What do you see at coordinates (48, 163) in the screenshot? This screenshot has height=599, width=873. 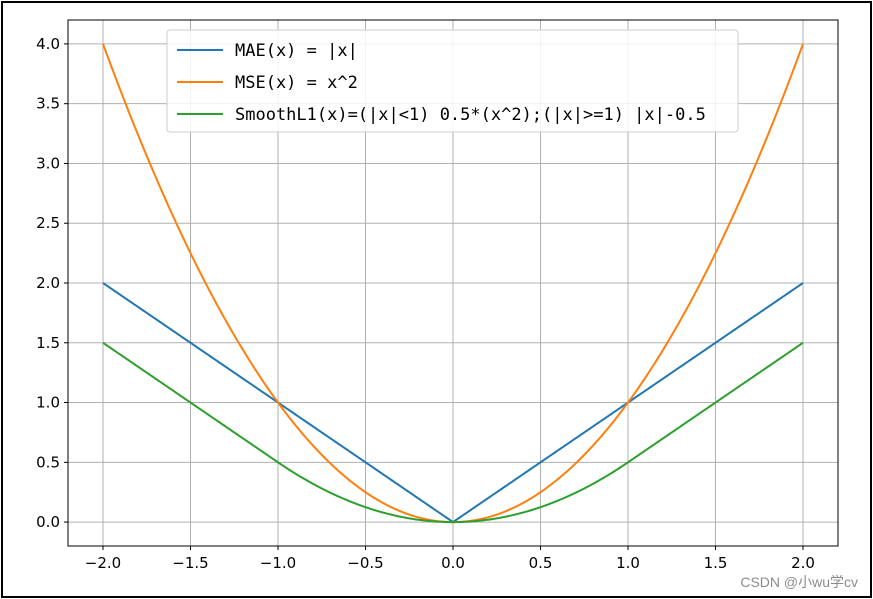 I see `y-tick-label: 3.0` at bounding box center [48, 163].